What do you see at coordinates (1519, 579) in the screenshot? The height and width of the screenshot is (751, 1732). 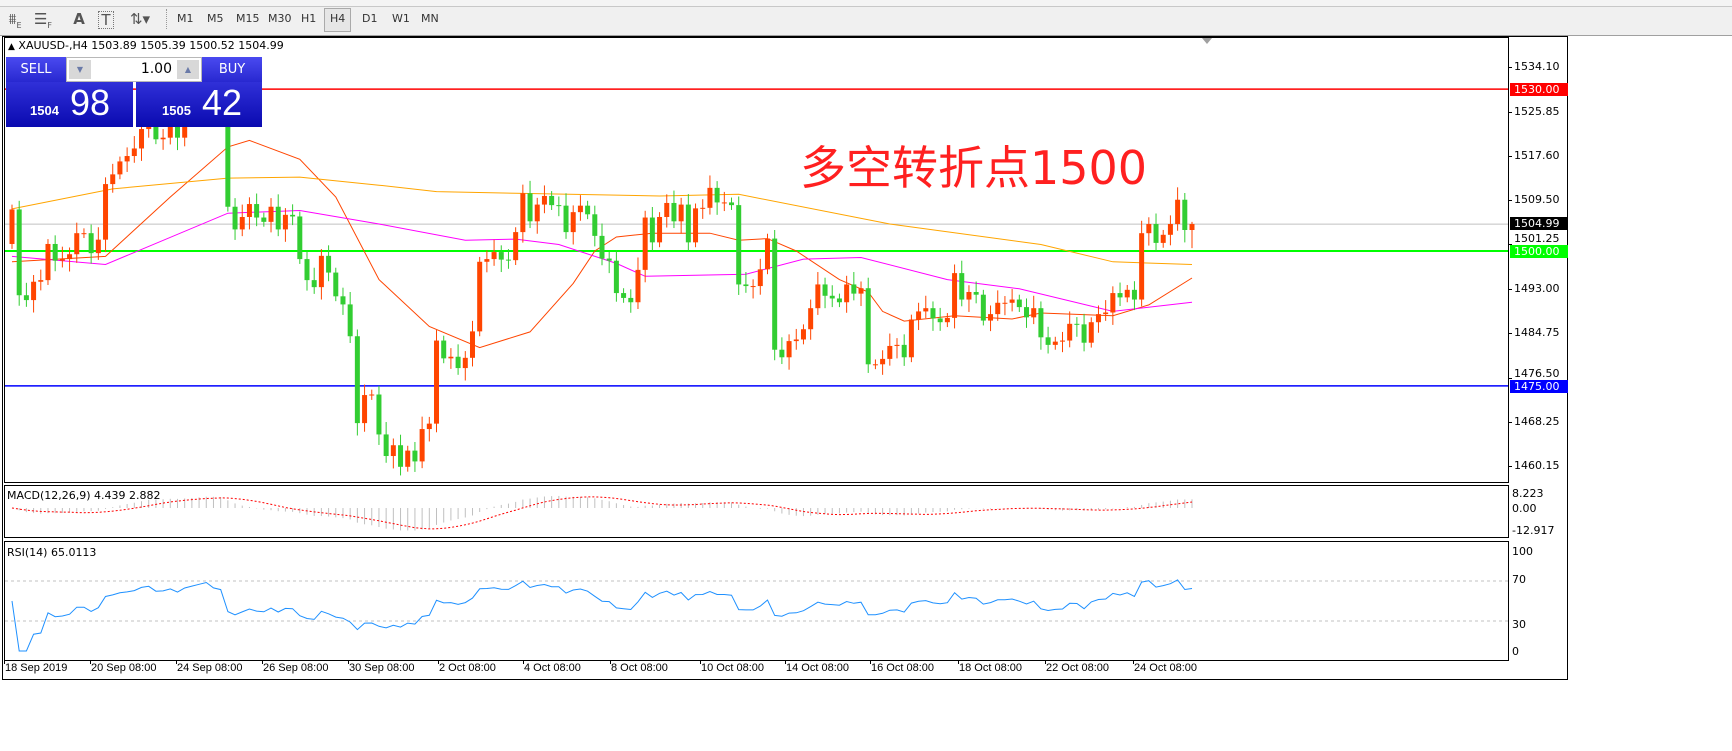 I see `rsi-axis-70: 70` at bounding box center [1519, 579].